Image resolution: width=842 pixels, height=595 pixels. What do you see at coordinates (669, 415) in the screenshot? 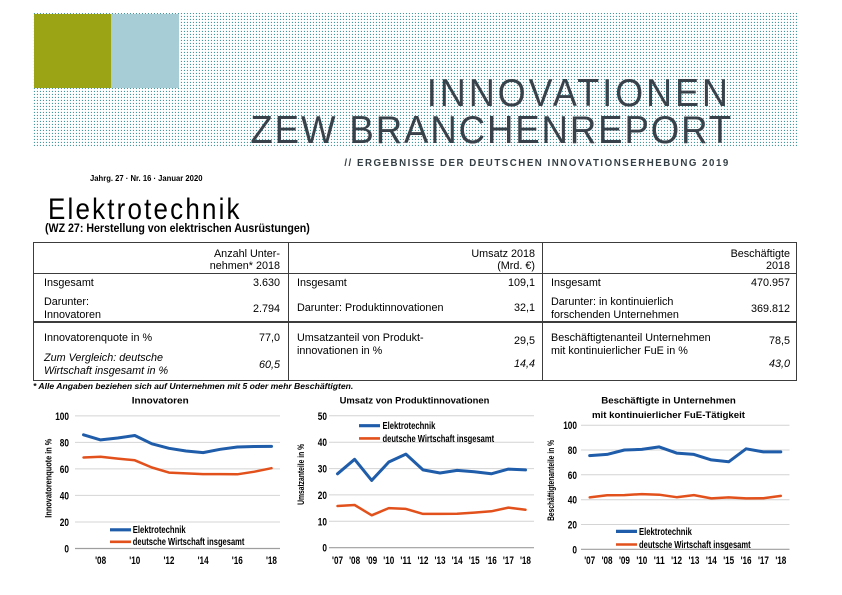
I see `svg-text:mit kontinuierlicher FuE-Tätig: mit kontinuierlicher FuE-Tätigkeit` at bounding box center [669, 415].